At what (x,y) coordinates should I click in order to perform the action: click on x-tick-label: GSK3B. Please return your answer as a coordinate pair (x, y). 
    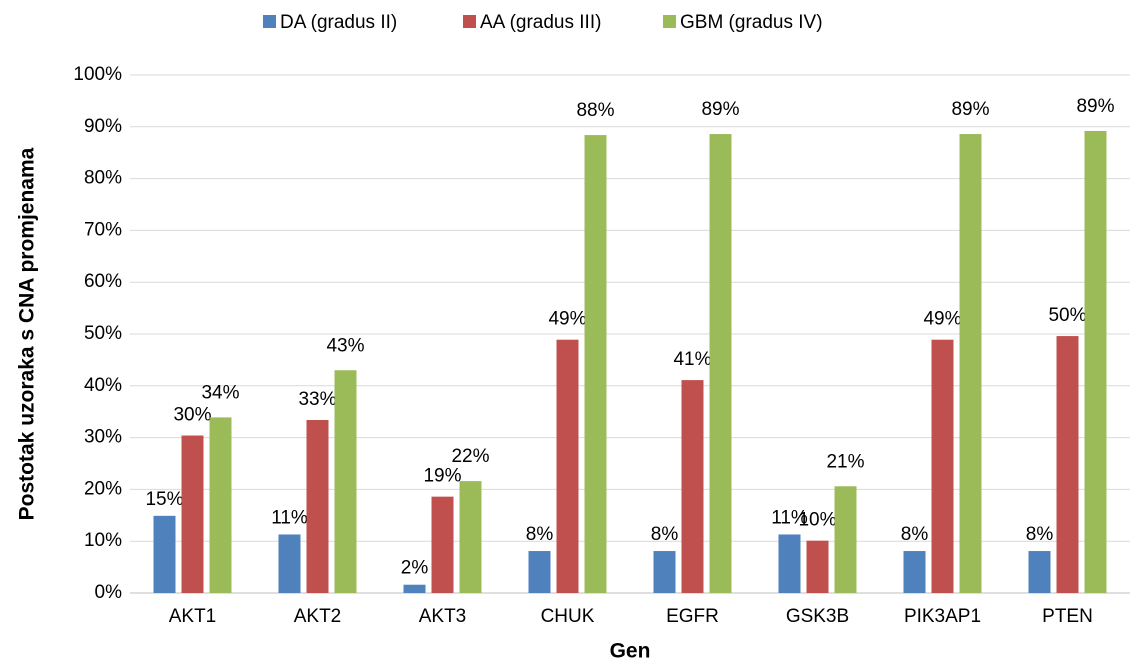
    Looking at the image, I should click on (817, 616).